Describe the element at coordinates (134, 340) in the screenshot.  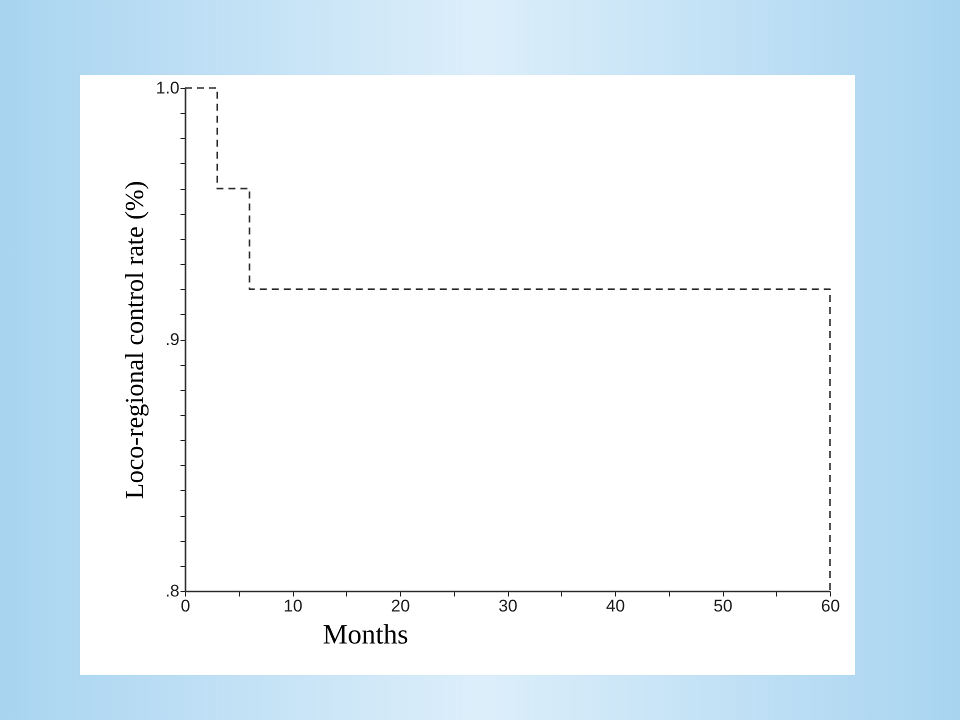
I see `y-axis-title: Loco-regional control rate (%)` at that location.